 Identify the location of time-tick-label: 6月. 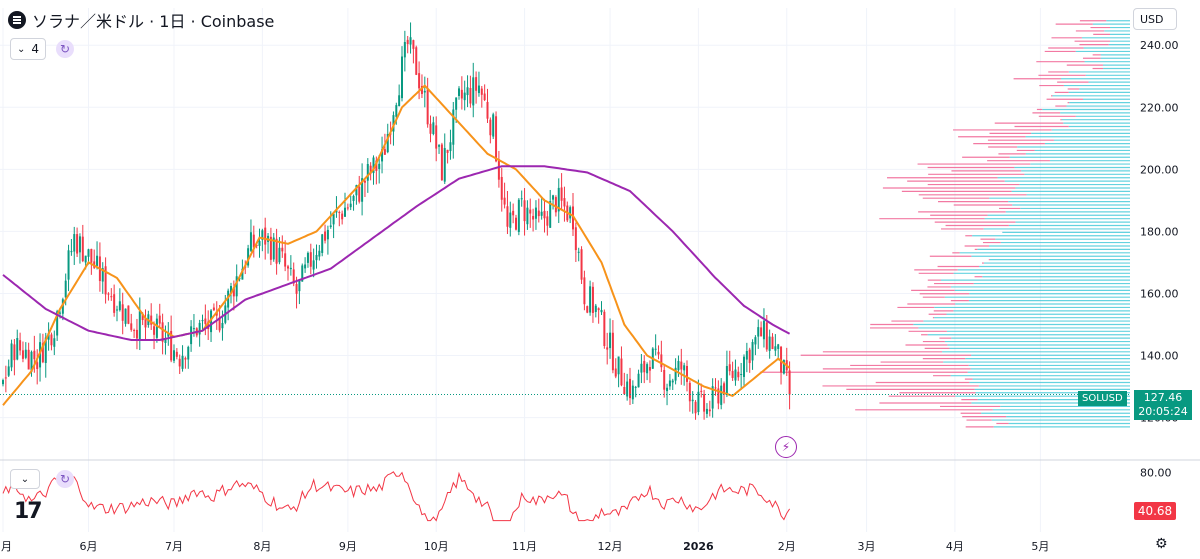
(89, 546).